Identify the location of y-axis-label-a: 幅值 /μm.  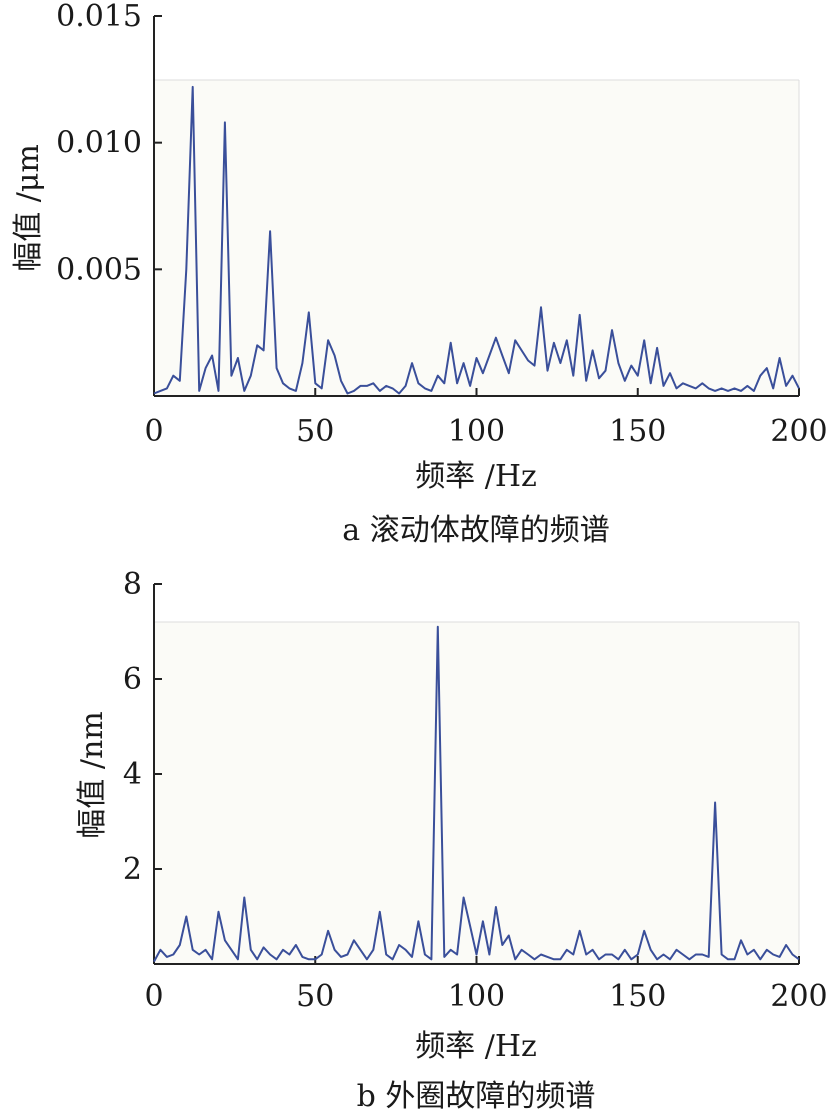
(28, 208).